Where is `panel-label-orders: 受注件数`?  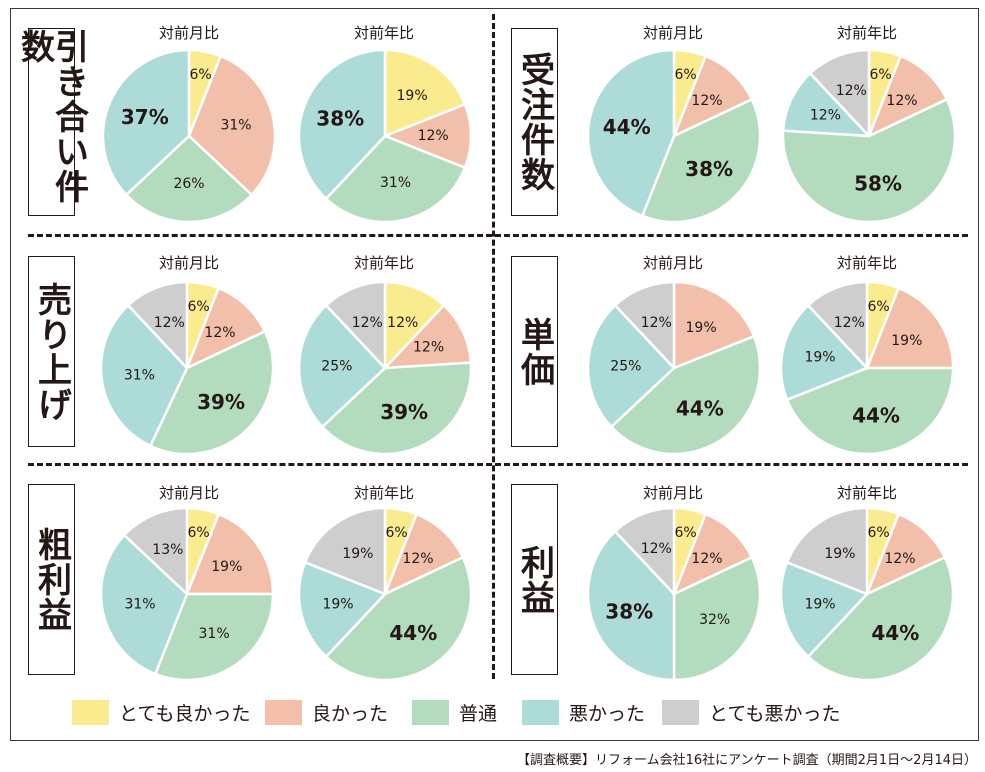
panel-label-orders: 受注件数 is located at coordinates (534, 122).